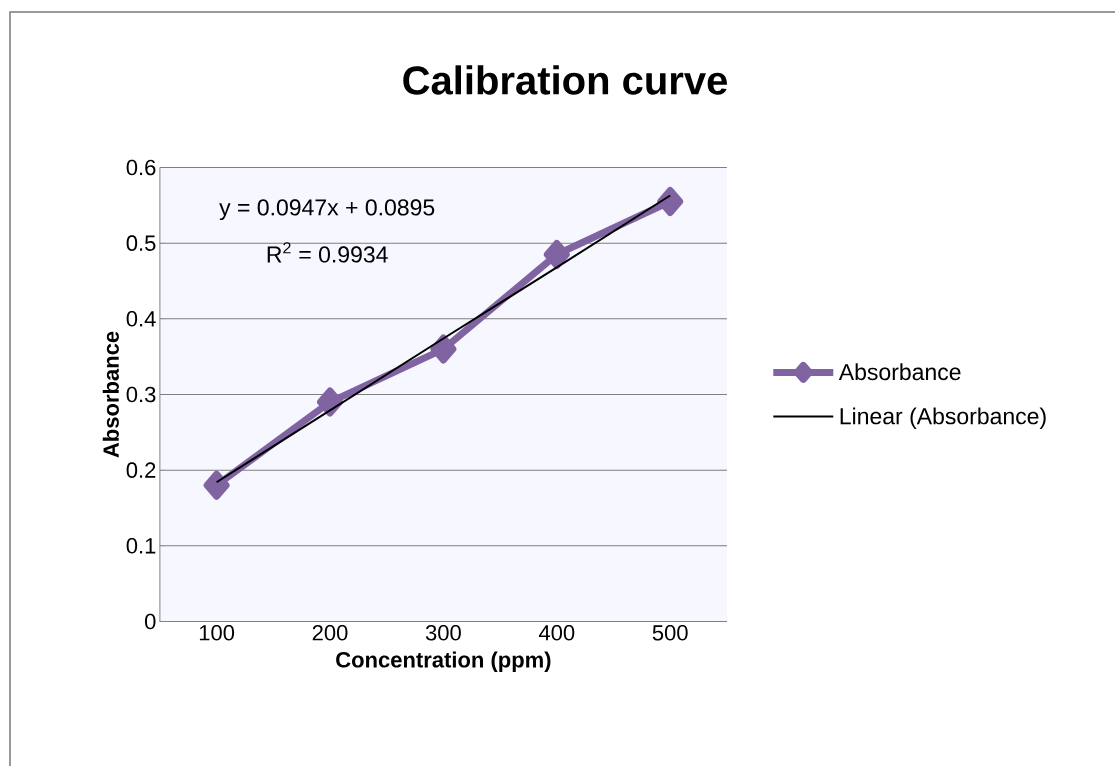 This screenshot has height=766, width=1115. What do you see at coordinates (141, 243) in the screenshot?
I see `y-tick-label: 0.5` at bounding box center [141, 243].